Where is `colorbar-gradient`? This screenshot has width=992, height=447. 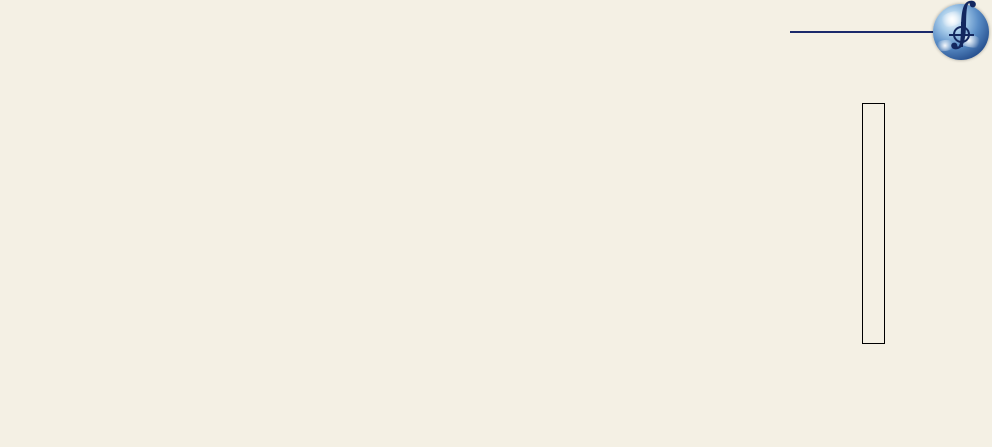
colorbar-gradient is located at coordinates (873, 223).